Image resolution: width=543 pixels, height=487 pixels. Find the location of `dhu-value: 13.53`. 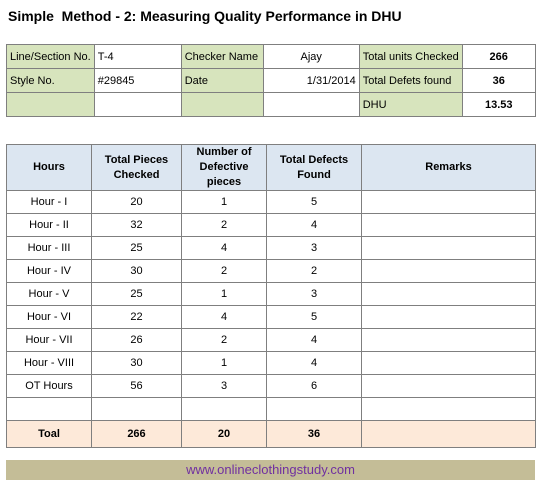

dhu-value: 13.53 is located at coordinates (498, 104).